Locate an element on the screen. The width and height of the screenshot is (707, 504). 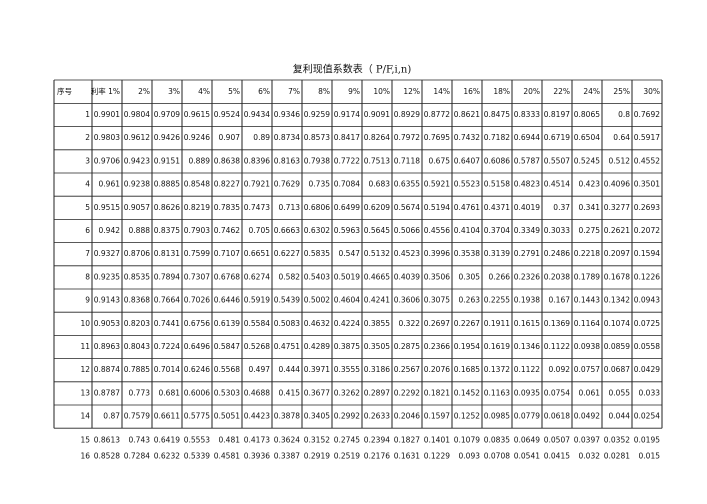
row-number: 12 is located at coordinates (85, 369).